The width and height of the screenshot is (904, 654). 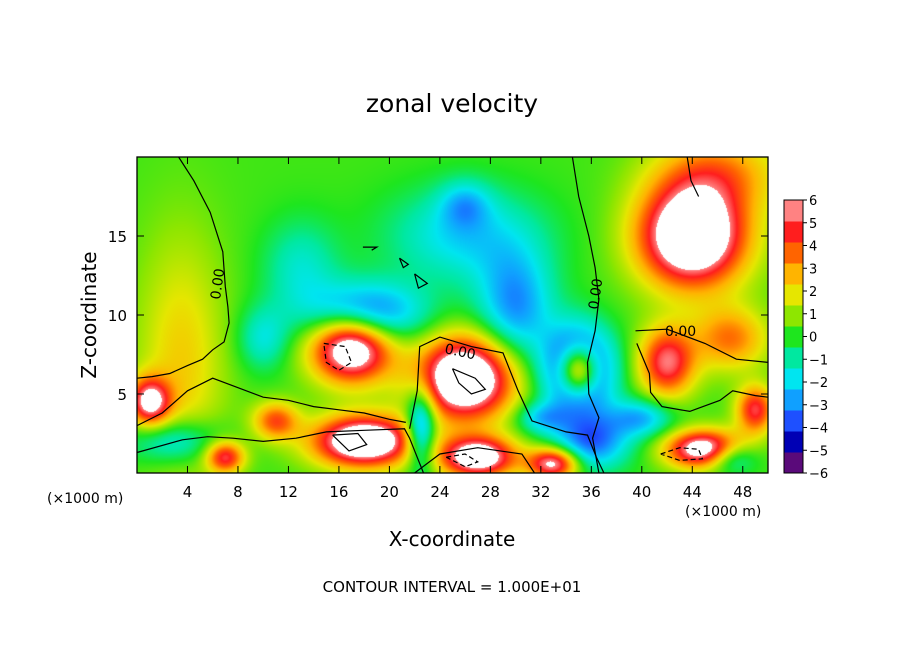 What do you see at coordinates (641, 492) in the screenshot?
I see `x-tick-label: 40` at bounding box center [641, 492].